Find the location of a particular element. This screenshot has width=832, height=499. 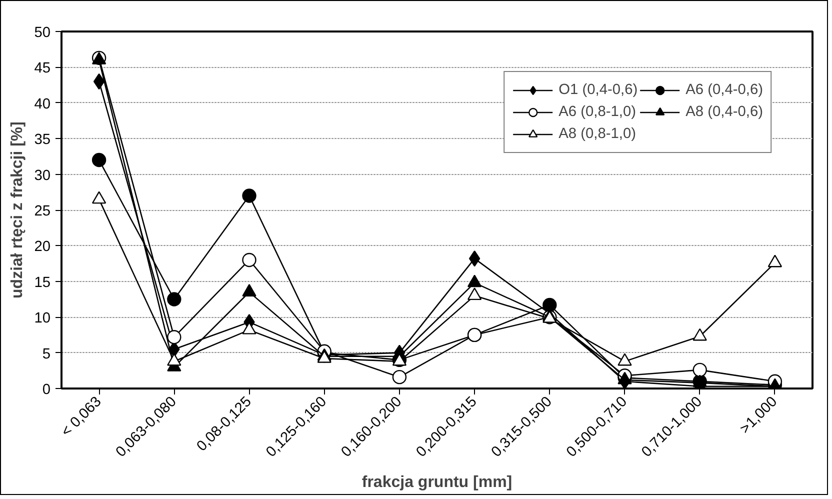

y-tick-label: 20 is located at coordinates (42, 247).